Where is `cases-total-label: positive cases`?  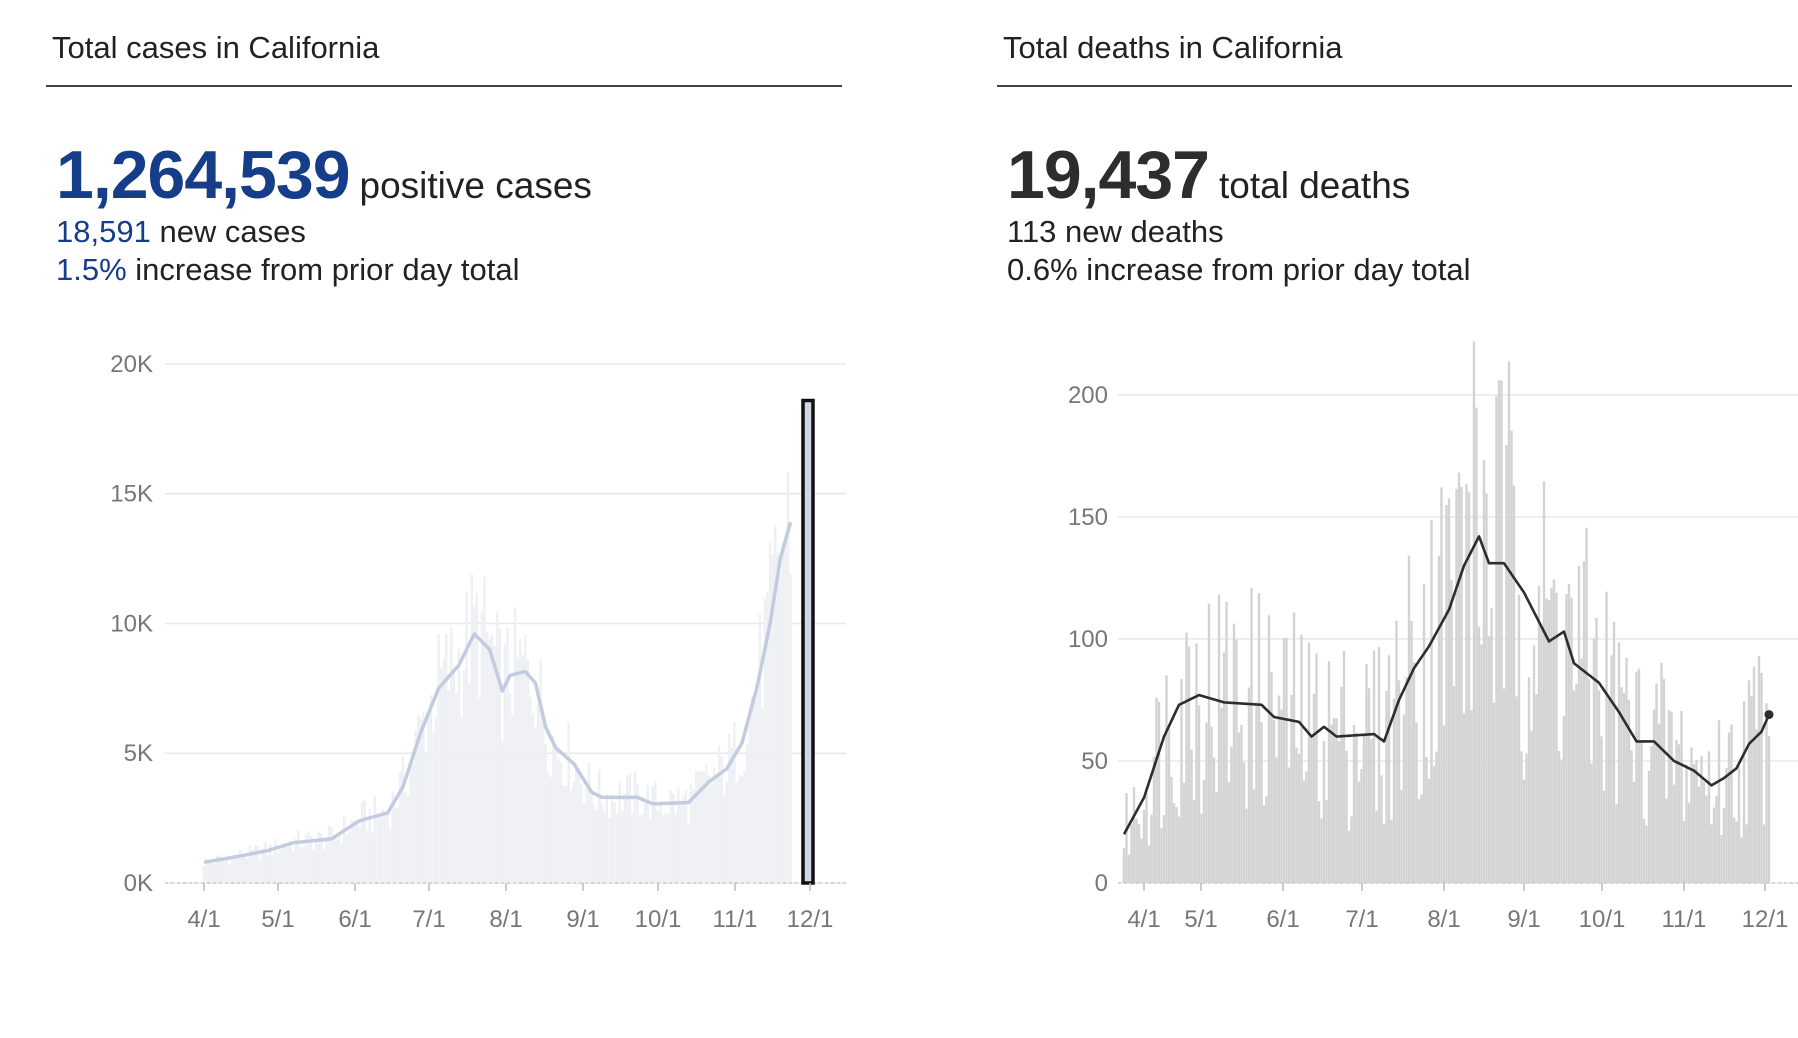
cases-total-label: positive cases is located at coordinates (475, 185).